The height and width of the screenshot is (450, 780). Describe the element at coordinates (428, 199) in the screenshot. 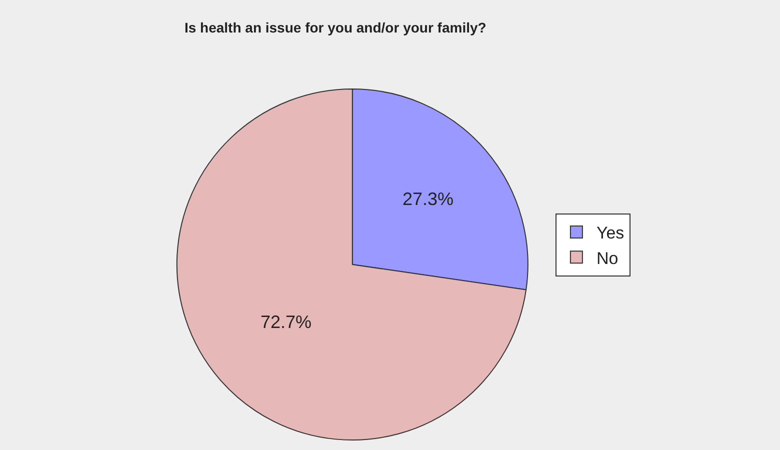

I see `data-label: 27.3%` at that location.